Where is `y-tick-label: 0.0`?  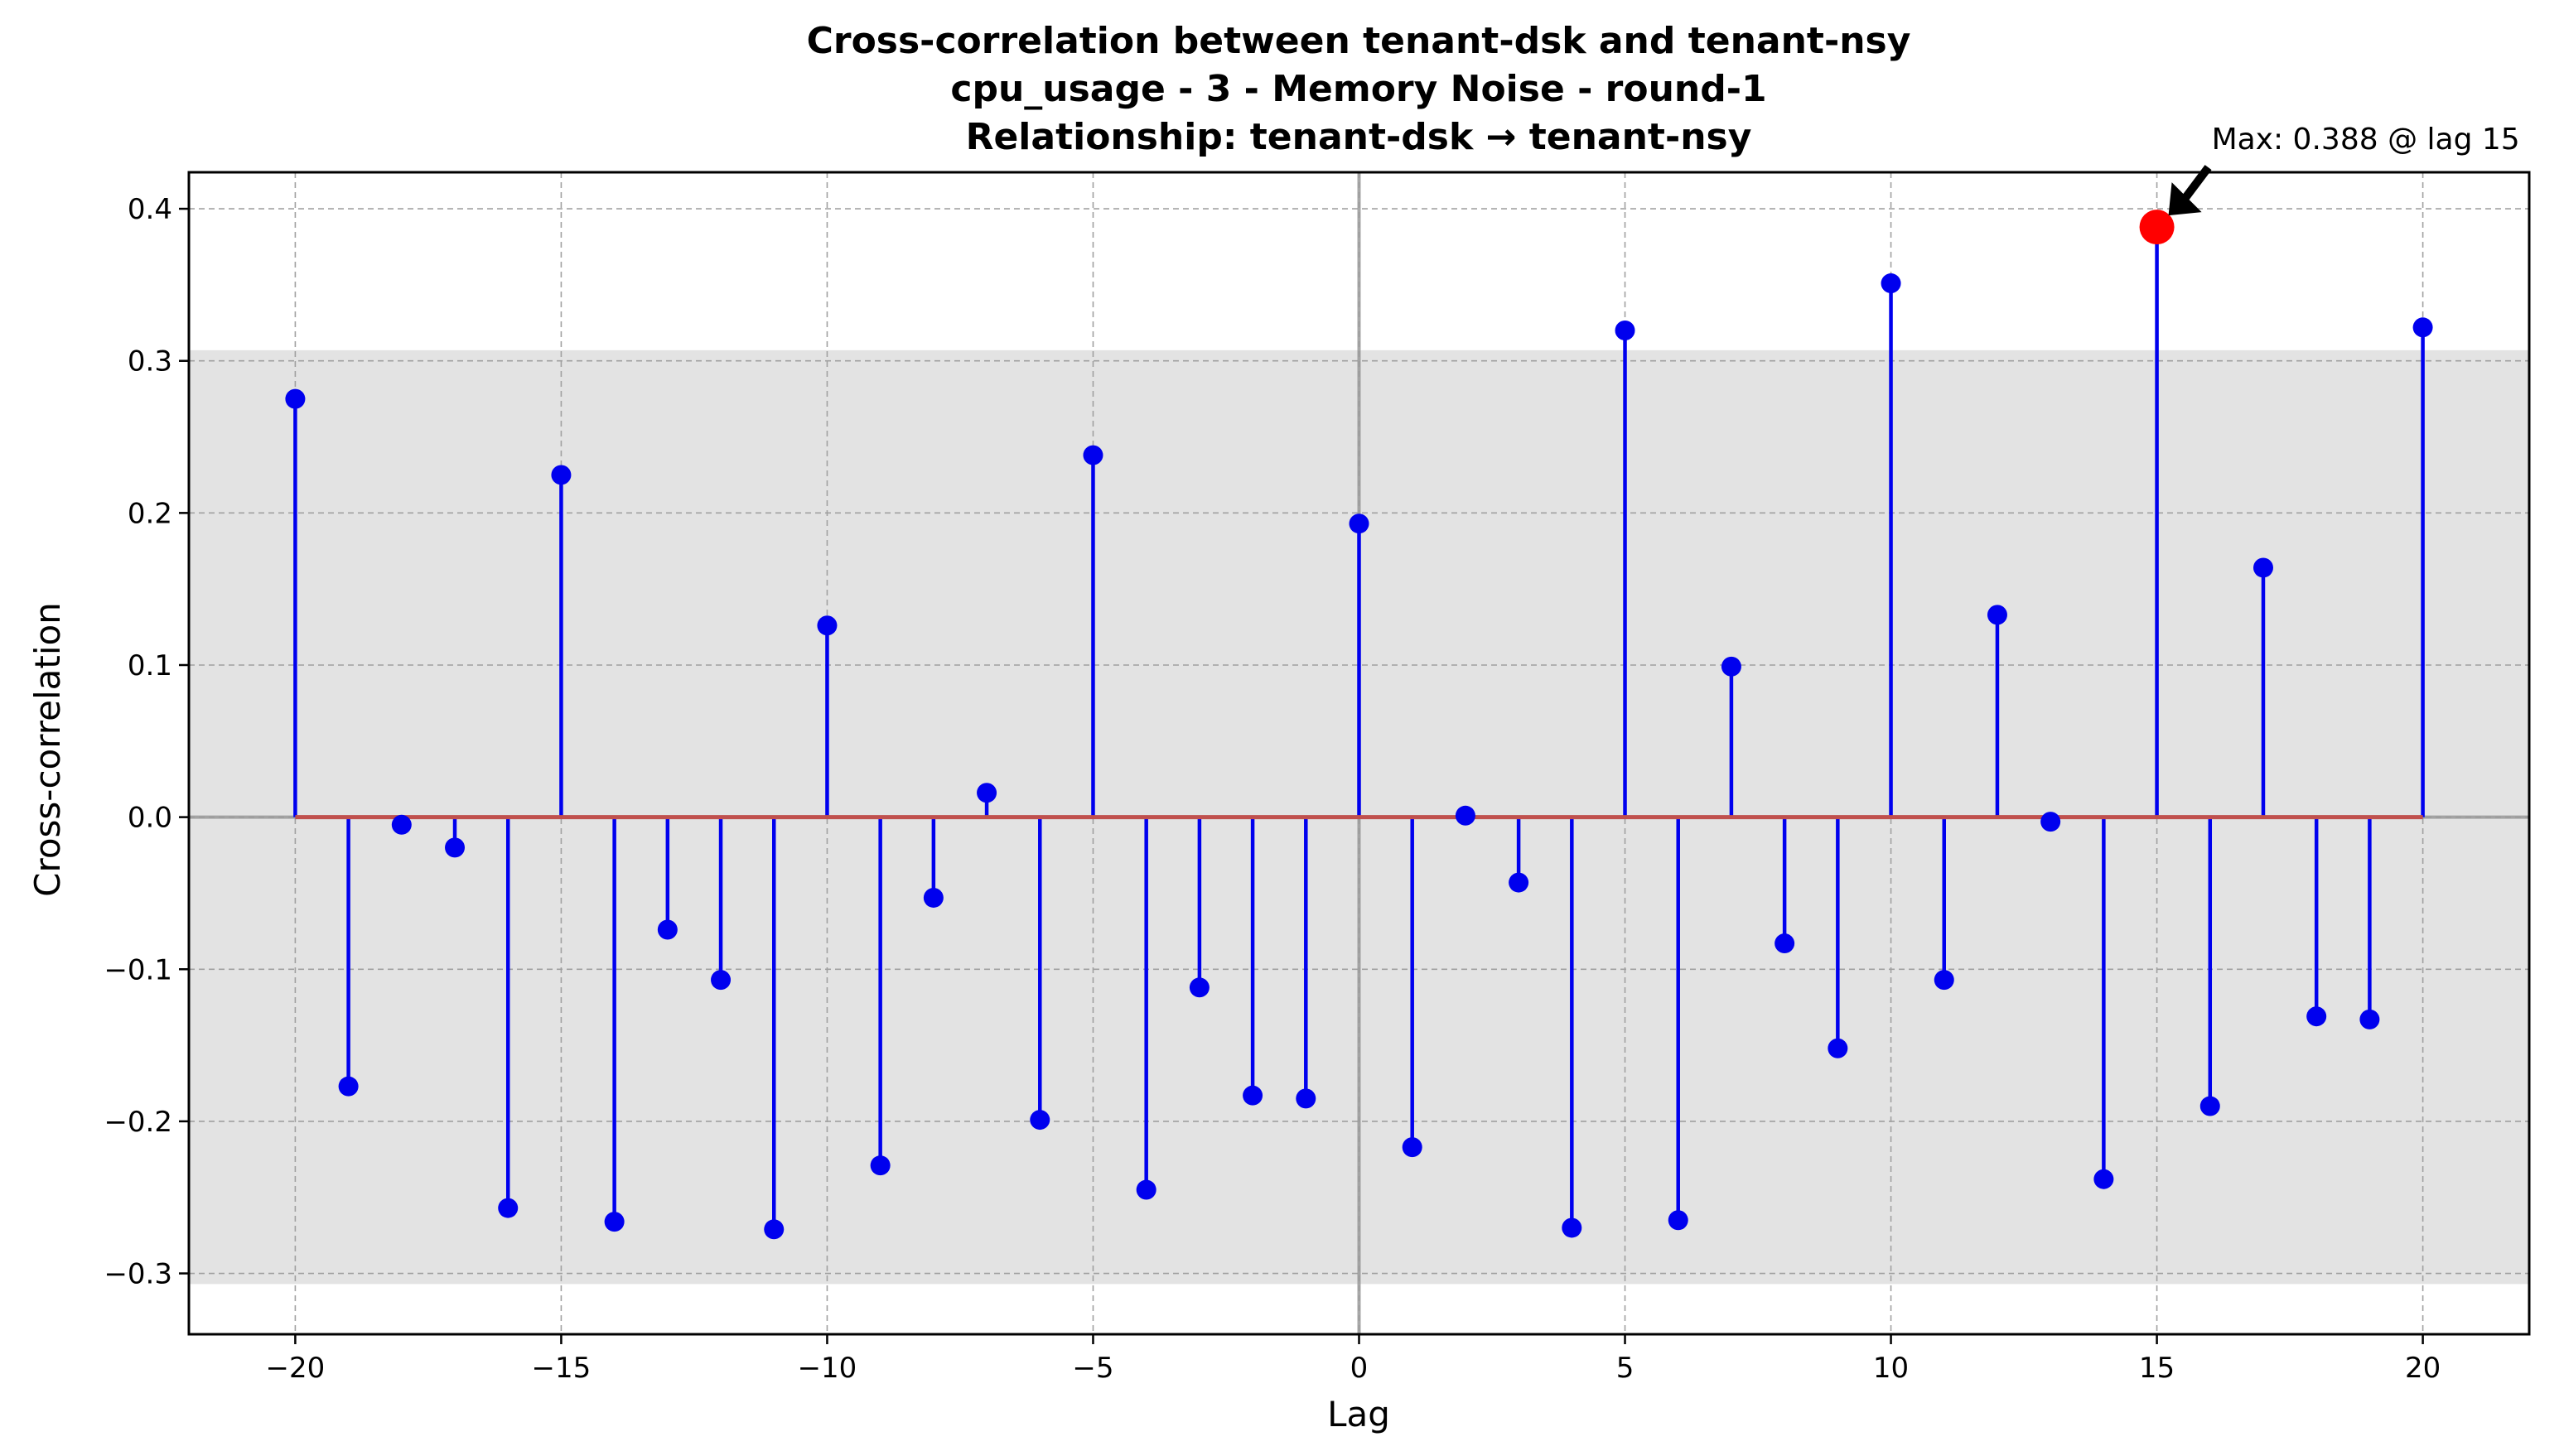 y-tick-label: 0.0 is located at coordinates (150, 818).